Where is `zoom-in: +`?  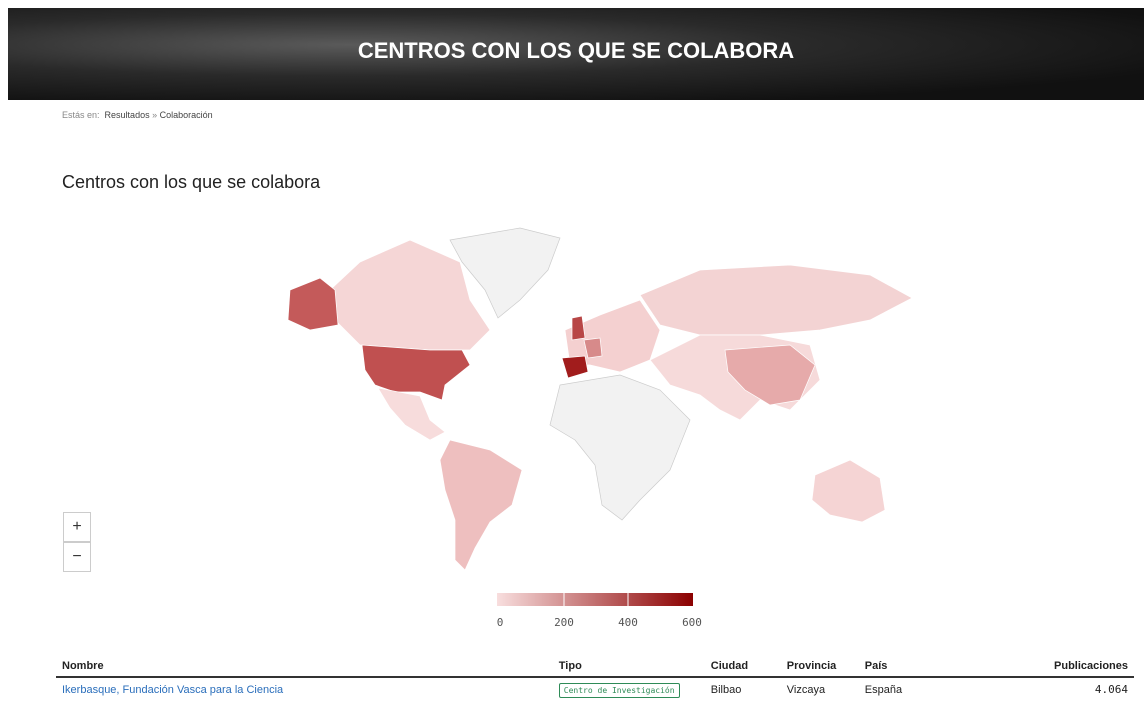
zoom-in: + is located at coordinates (77, 527).